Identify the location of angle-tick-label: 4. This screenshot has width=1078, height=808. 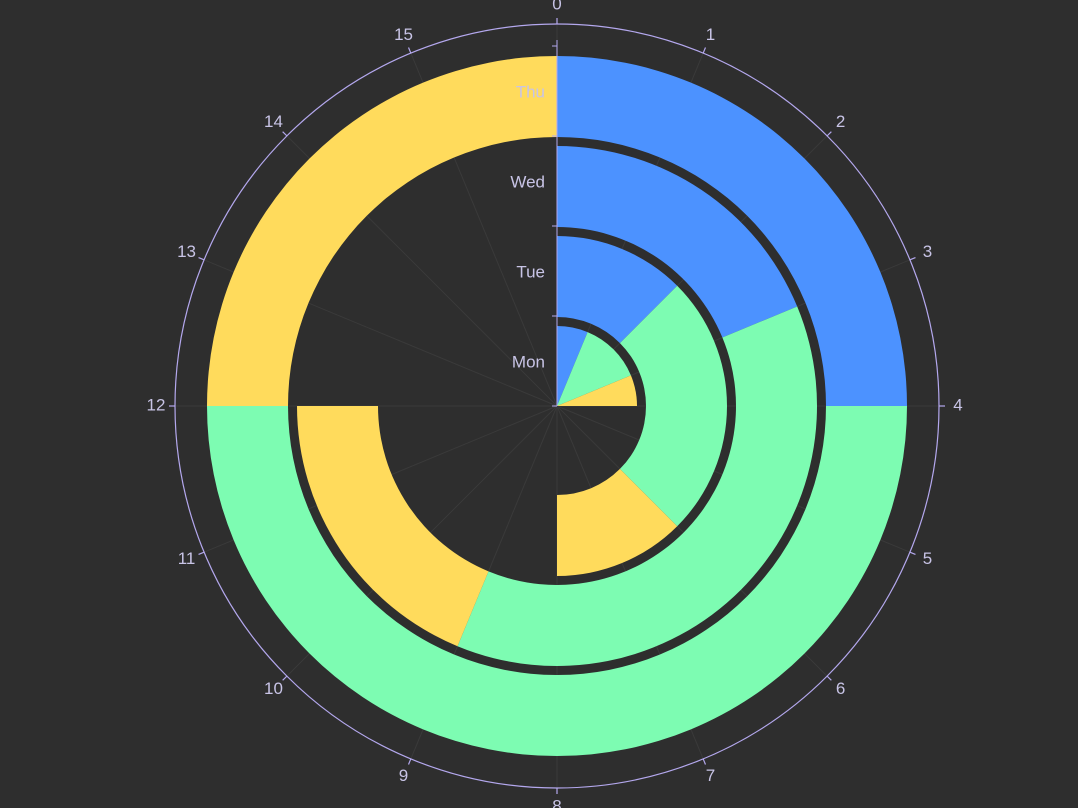
(957, 404).